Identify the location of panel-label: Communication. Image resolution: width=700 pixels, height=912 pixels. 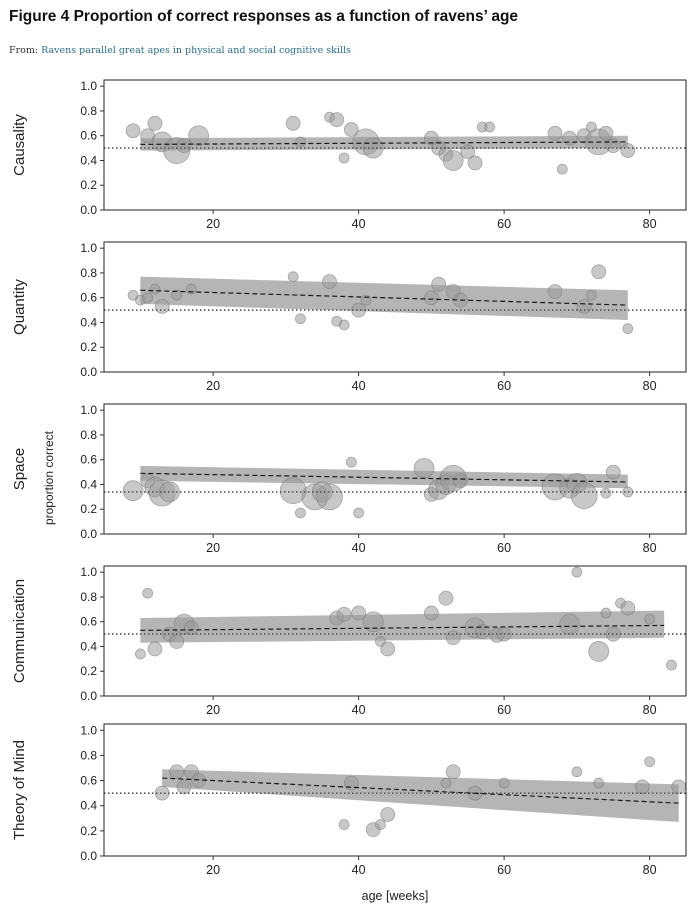
(19, 631).